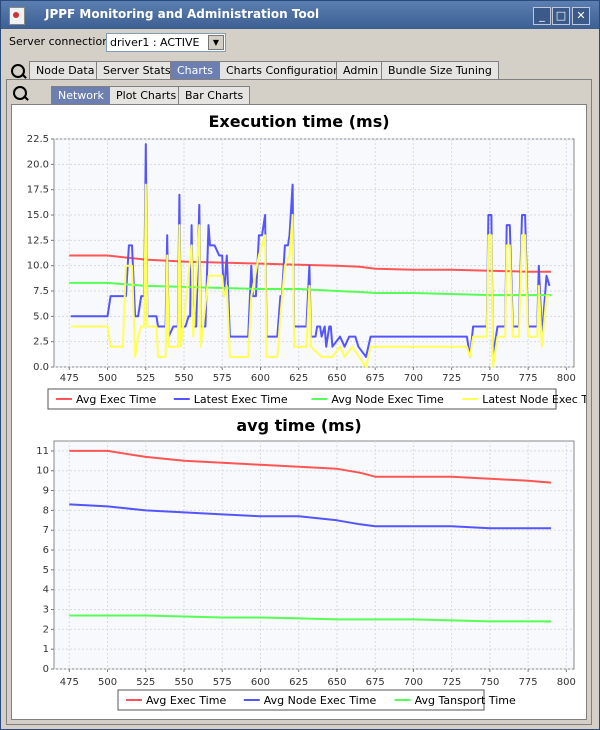 This screenshot has width=600, height=730. What do you see at coordinates (46, 629) in the screenshot?
I see `y-tick-label: 2` at bounding box center [46, 629].